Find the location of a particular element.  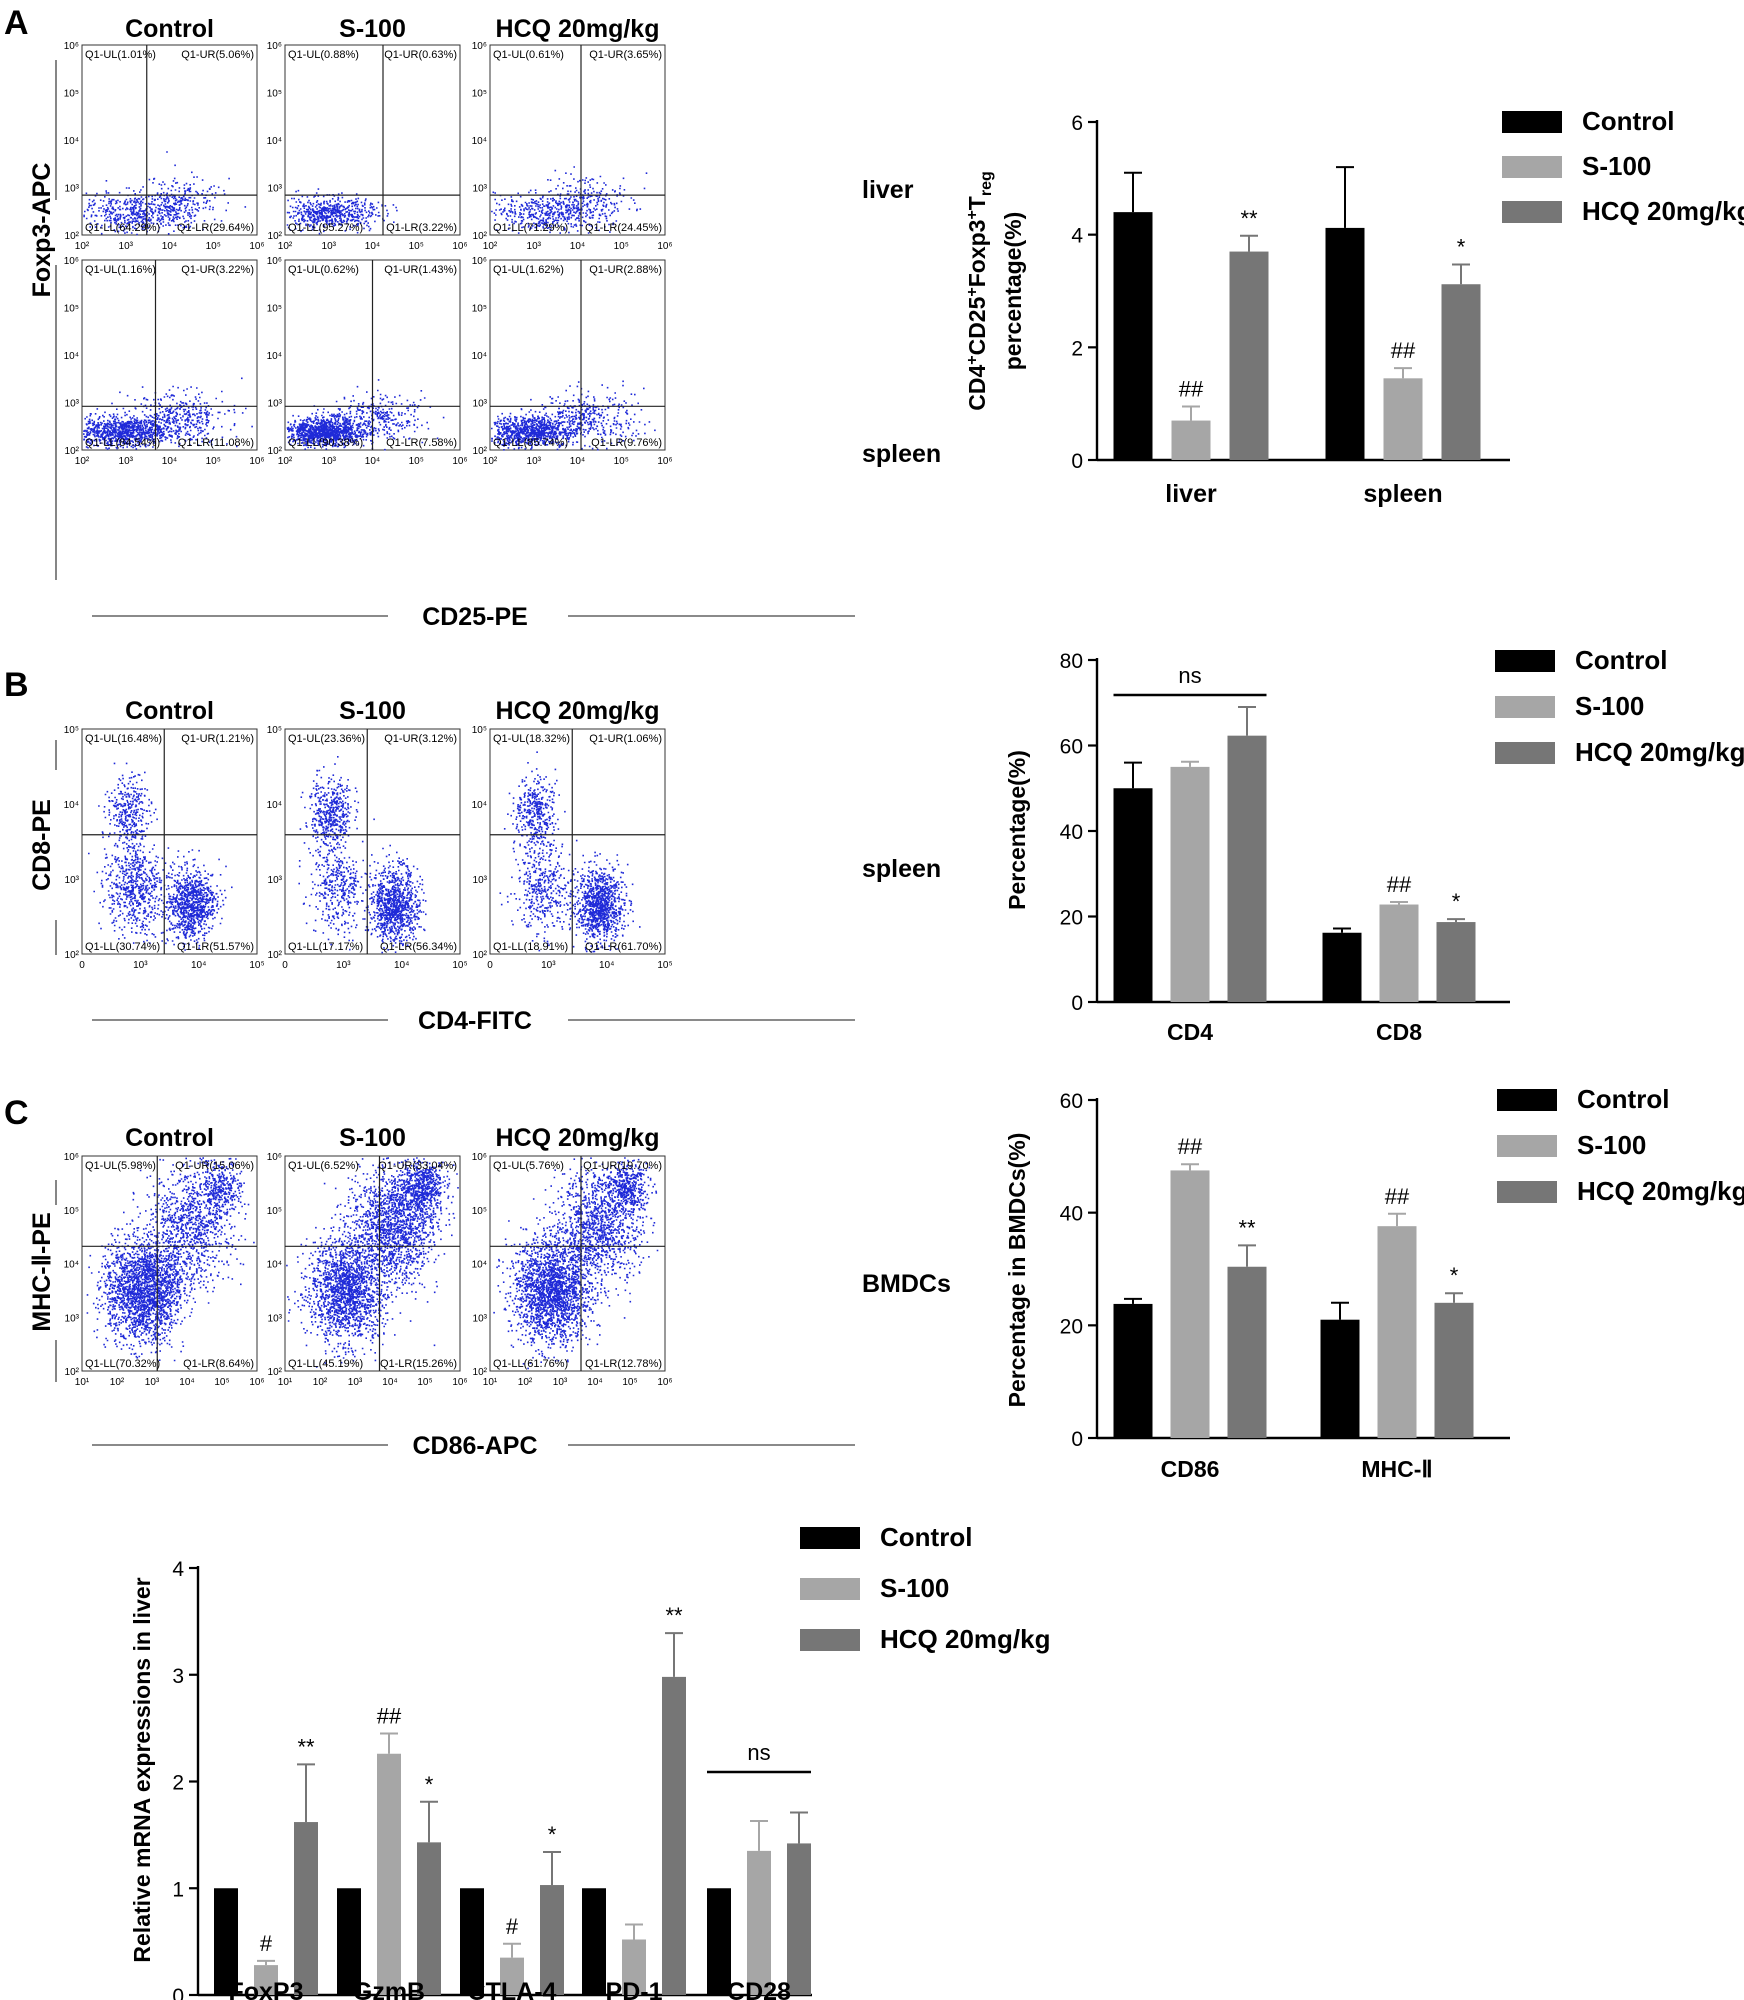

quadrant-ur: Q1-UR(1.06%) is located at coordinates (625, 739).